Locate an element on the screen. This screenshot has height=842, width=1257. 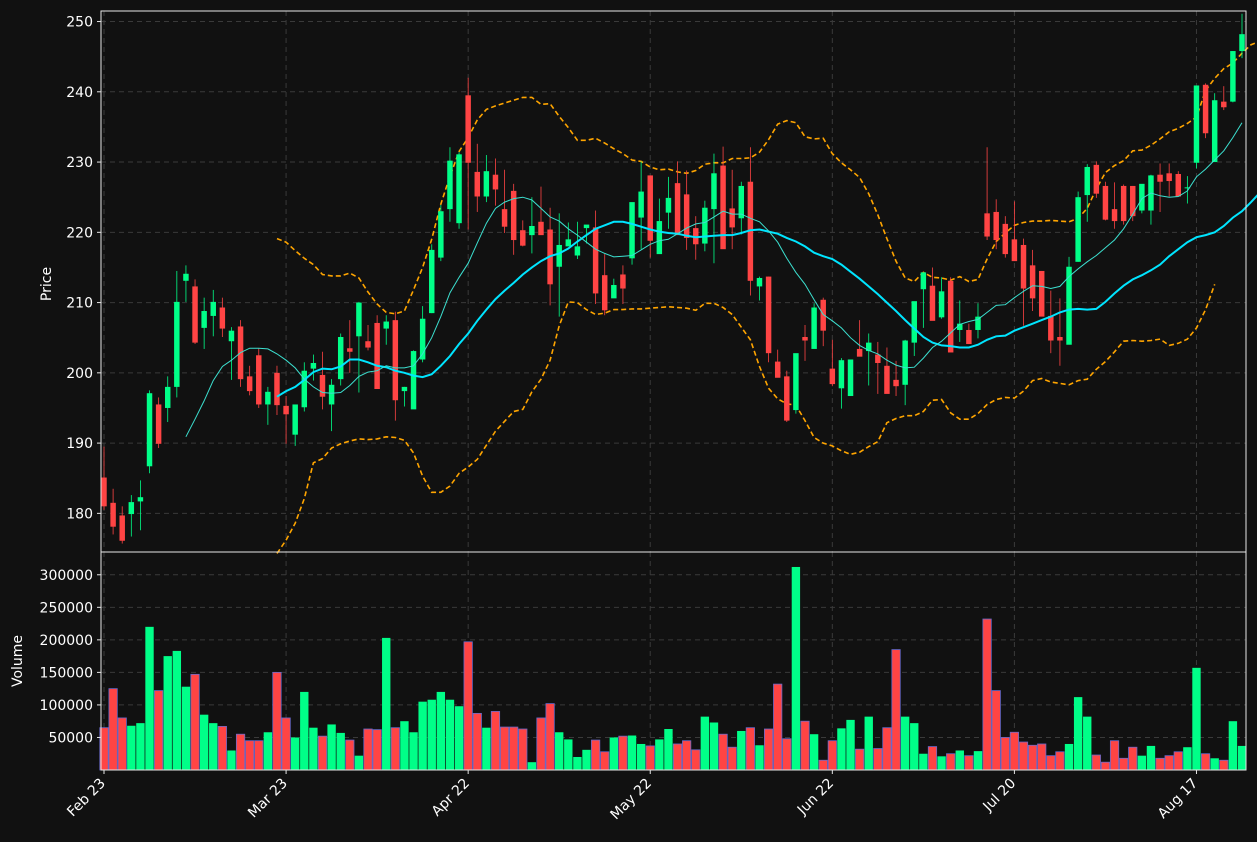
price-tick-label: 200 is located at coordinates (79, 374).